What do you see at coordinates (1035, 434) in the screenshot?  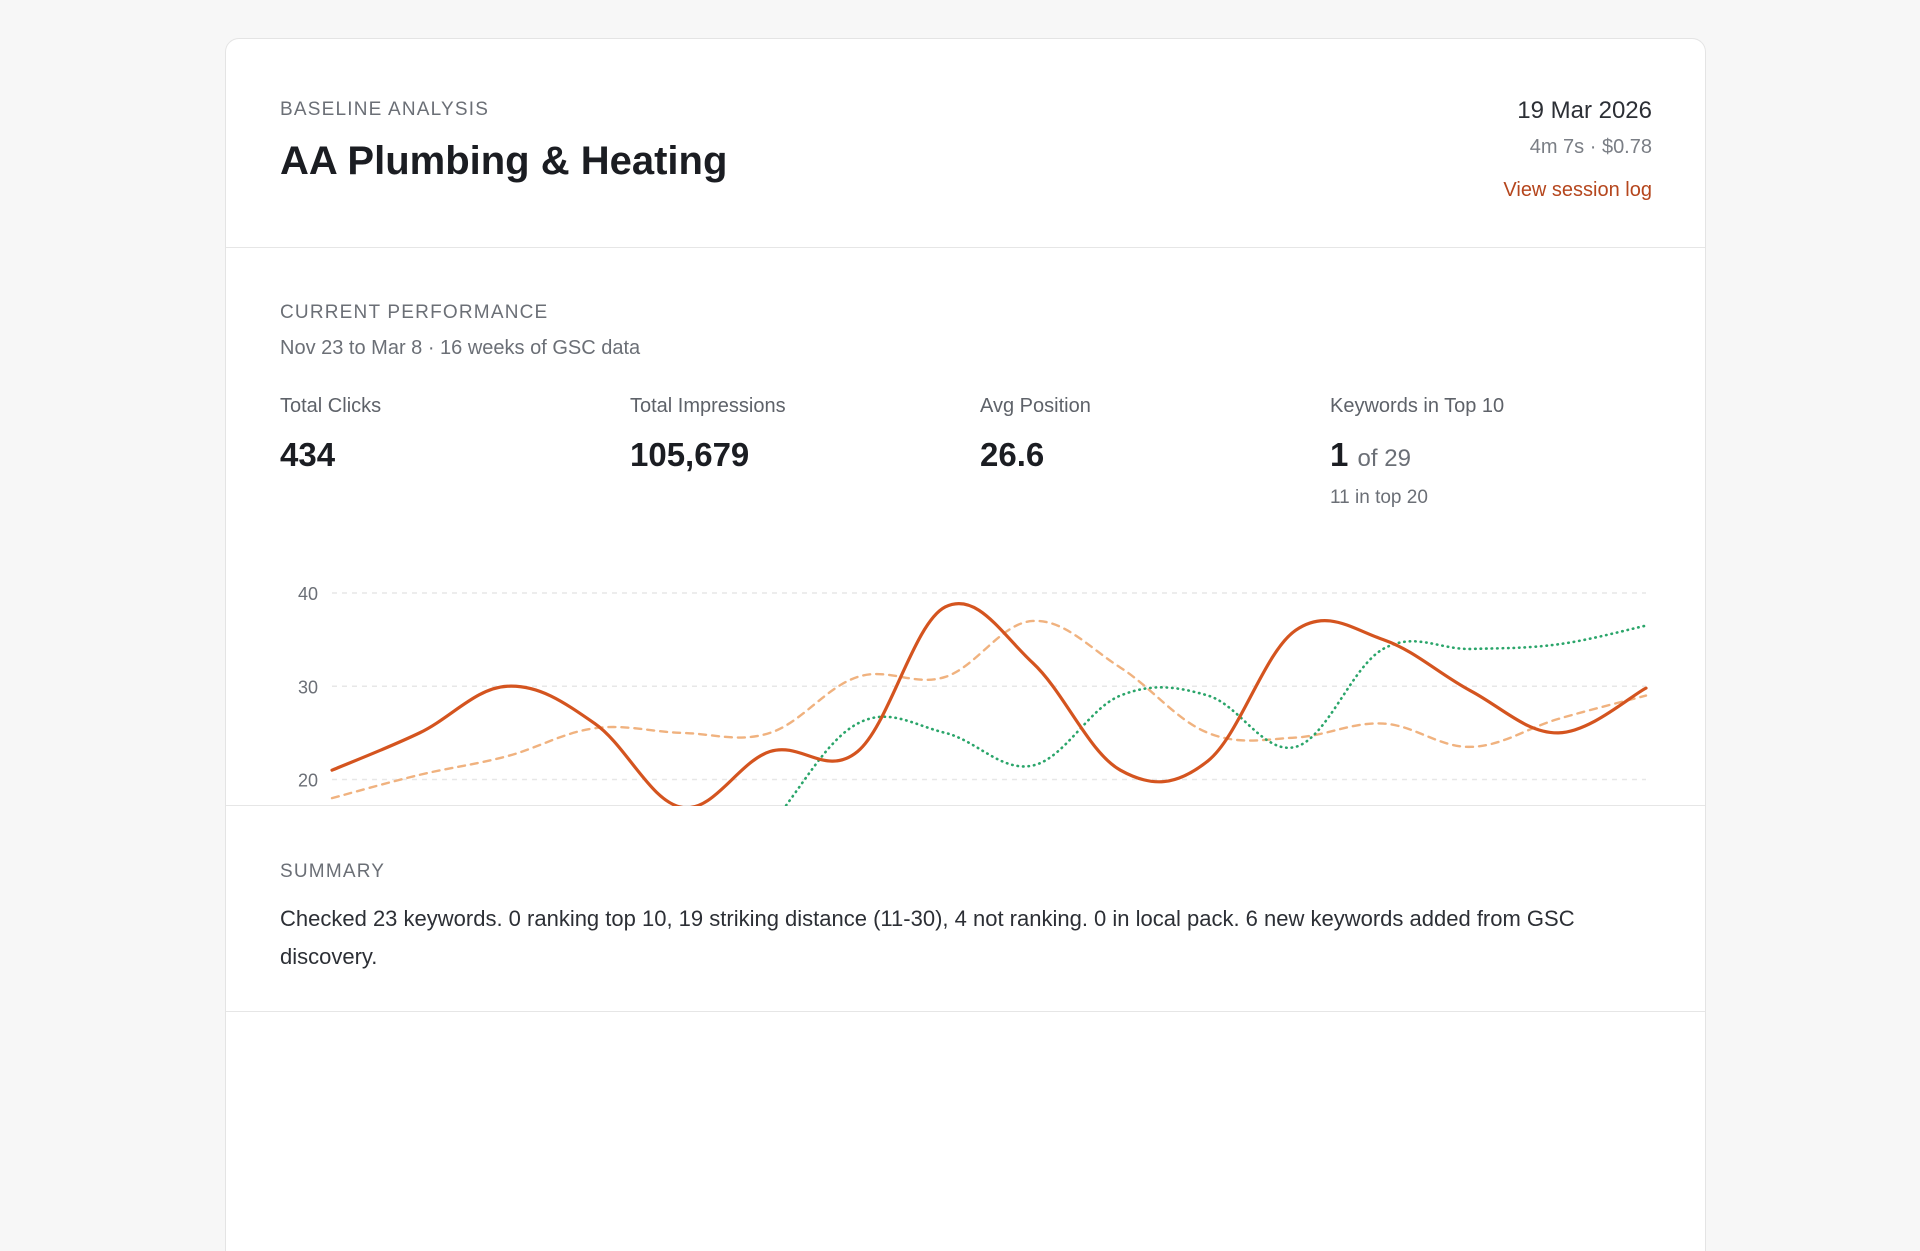 I see `metric-avg-position: Avg Position 26.6` at bounding box center [1035, 434].